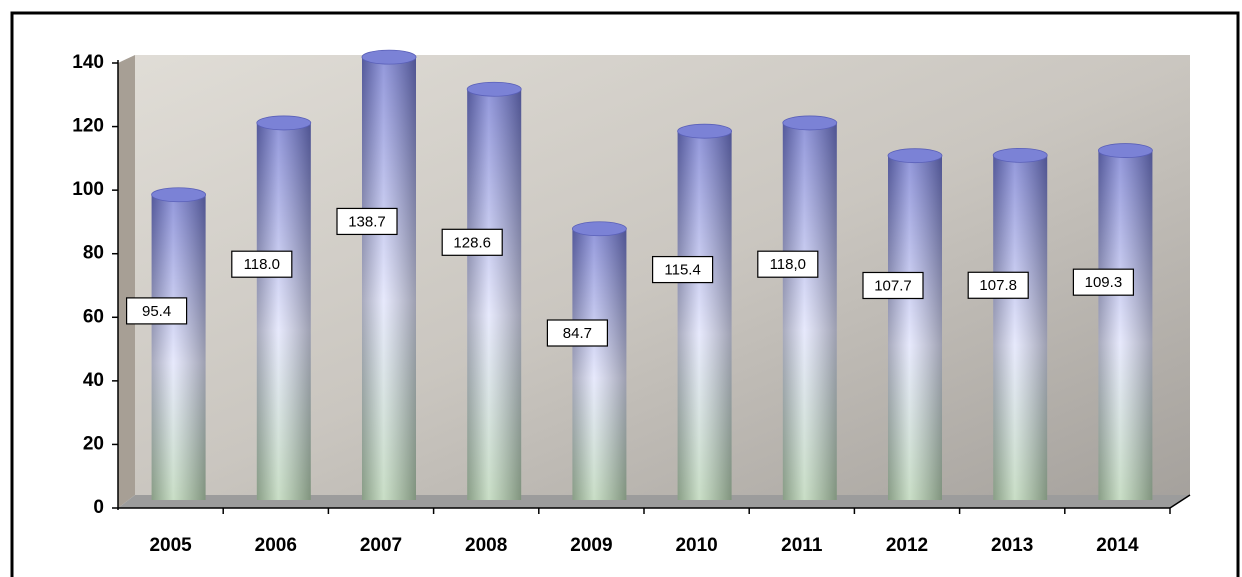  Describe the element at coordinates (907, 545) in the screenshot. I see `x-tick-label: 2012` at that location.